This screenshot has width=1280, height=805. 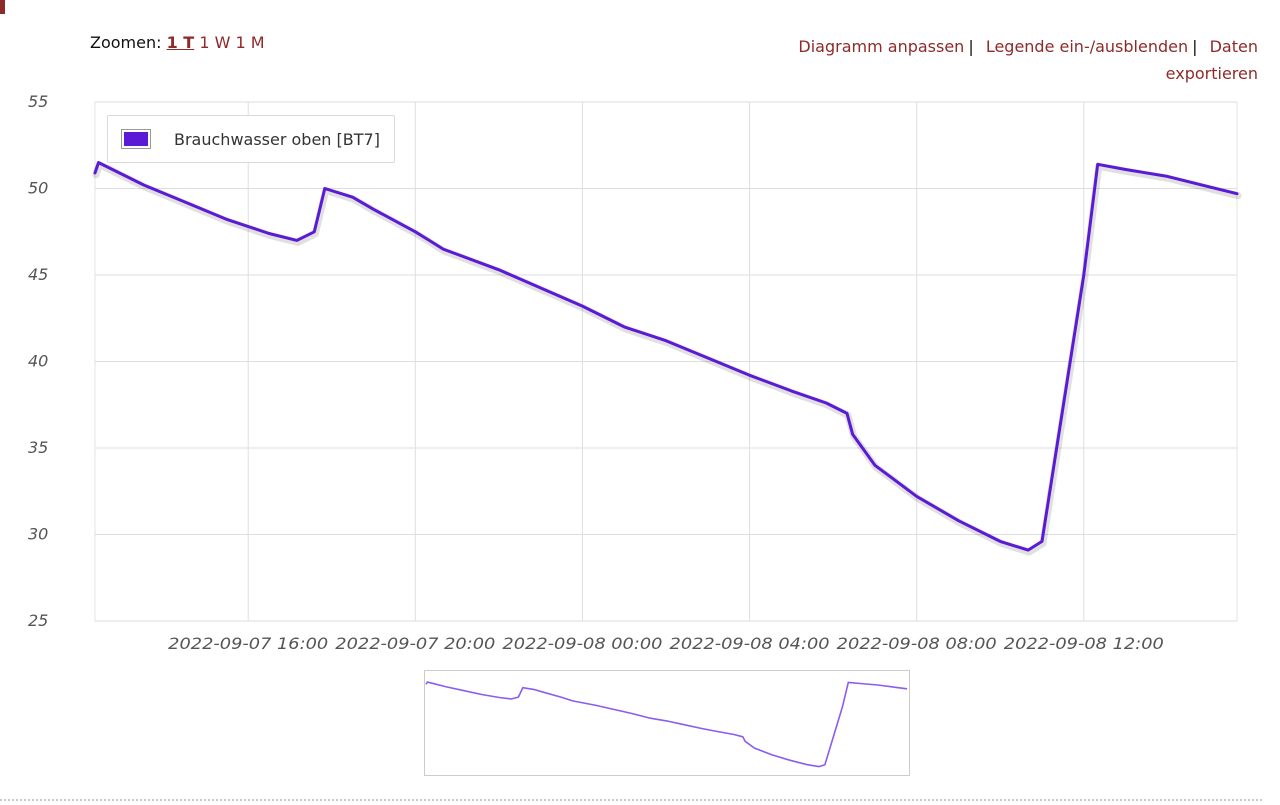 What do you see at coordinates (38, 620) in the screenshot?
I see `y-tick-label: 25` at bounding box center [38, 620].